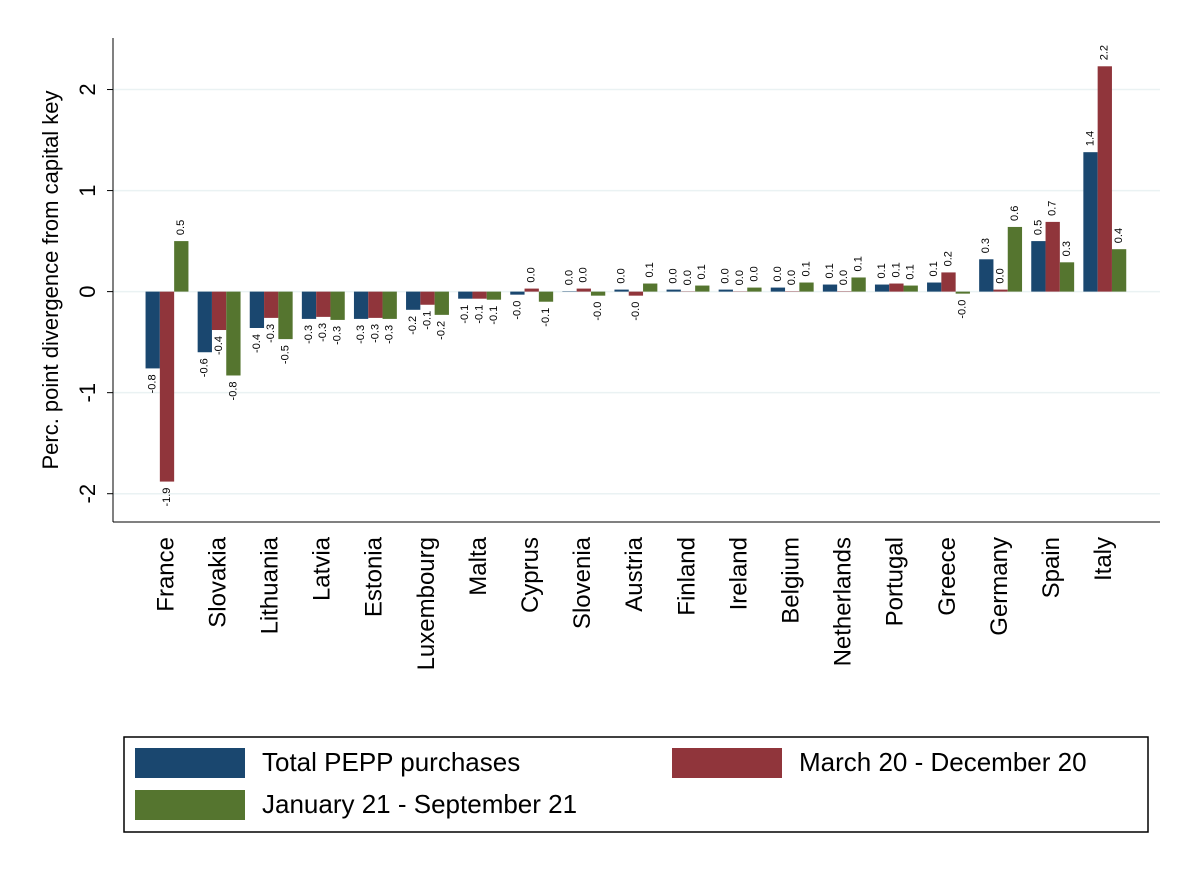  I want to click on value-label: 0.2, so click(948, 258).